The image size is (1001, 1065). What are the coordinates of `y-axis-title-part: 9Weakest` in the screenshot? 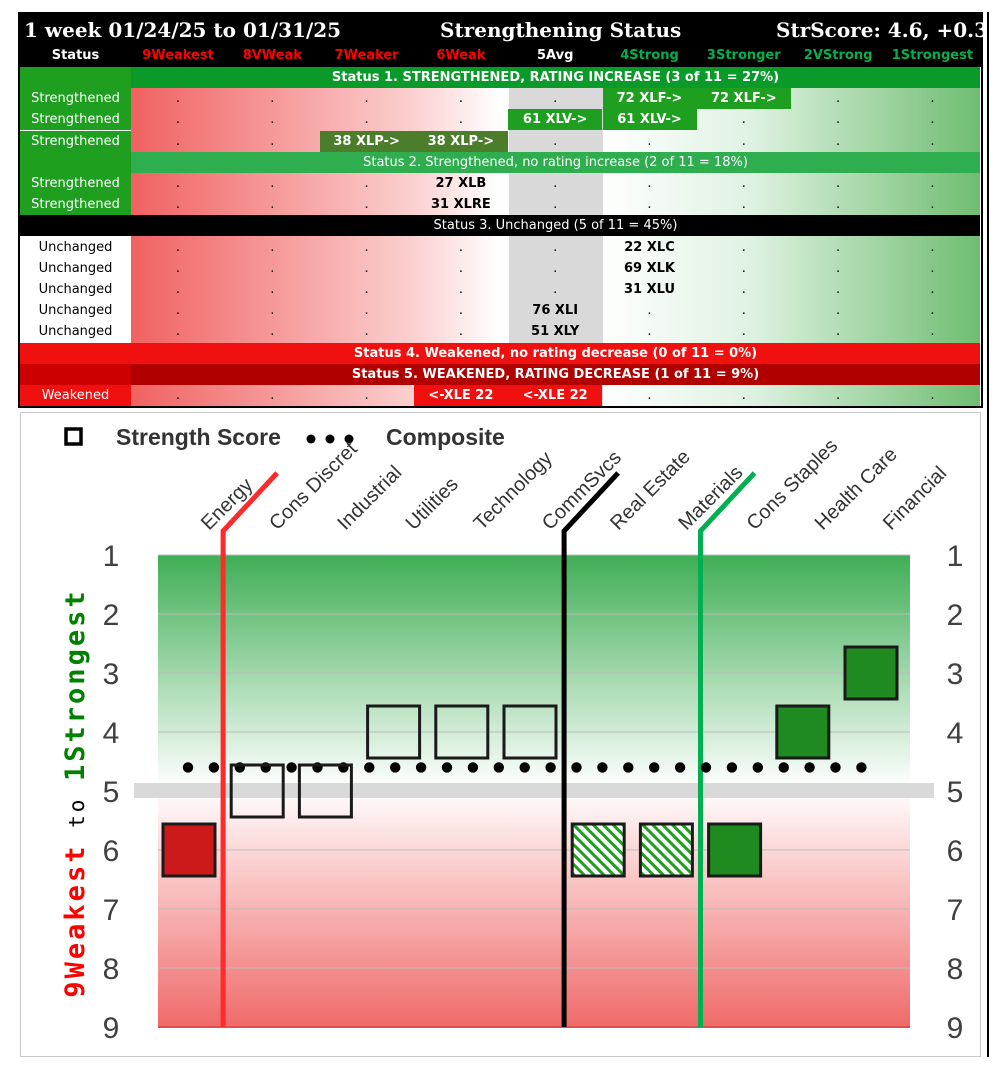 It's located at (75, 921).